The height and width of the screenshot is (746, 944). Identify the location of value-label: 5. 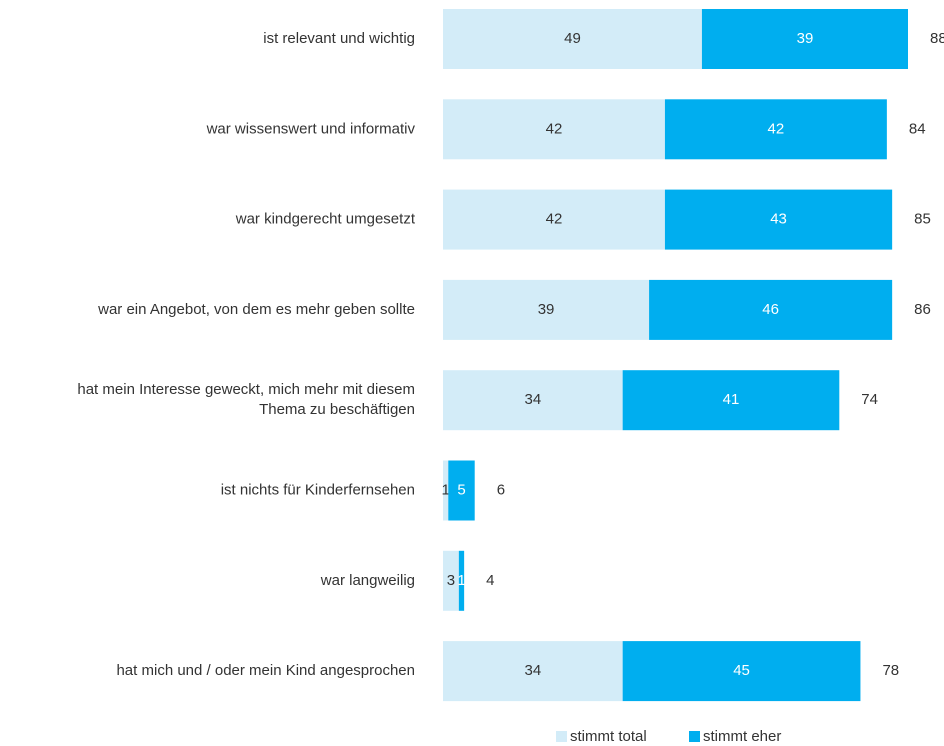
(461, 489).